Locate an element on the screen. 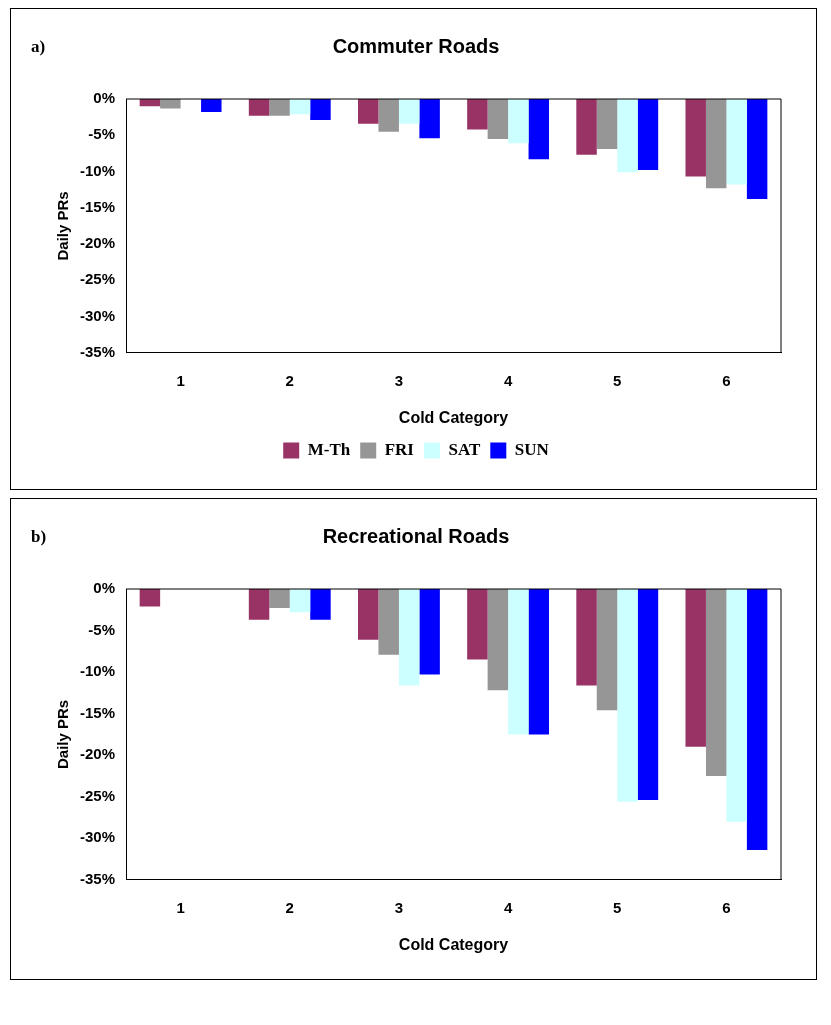 The height and width of the screenshot is (1025, 831). text: b) is located at coordinates (39, 537).